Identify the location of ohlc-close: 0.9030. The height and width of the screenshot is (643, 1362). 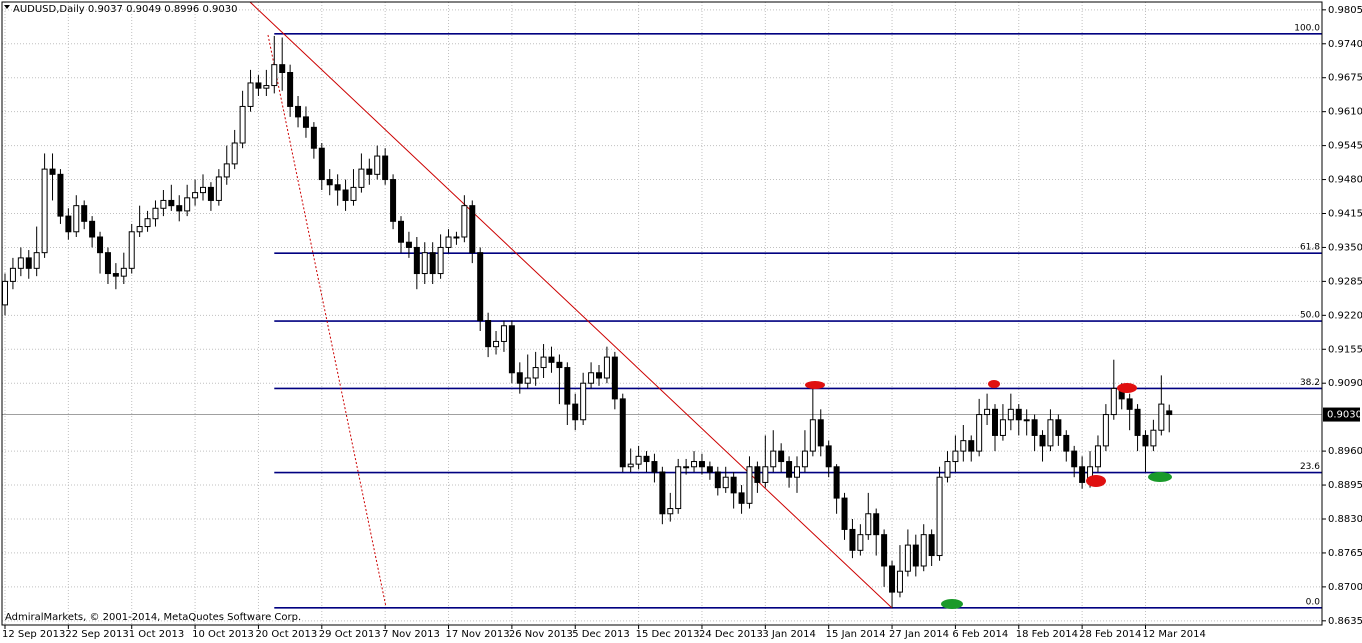
(219, 9).